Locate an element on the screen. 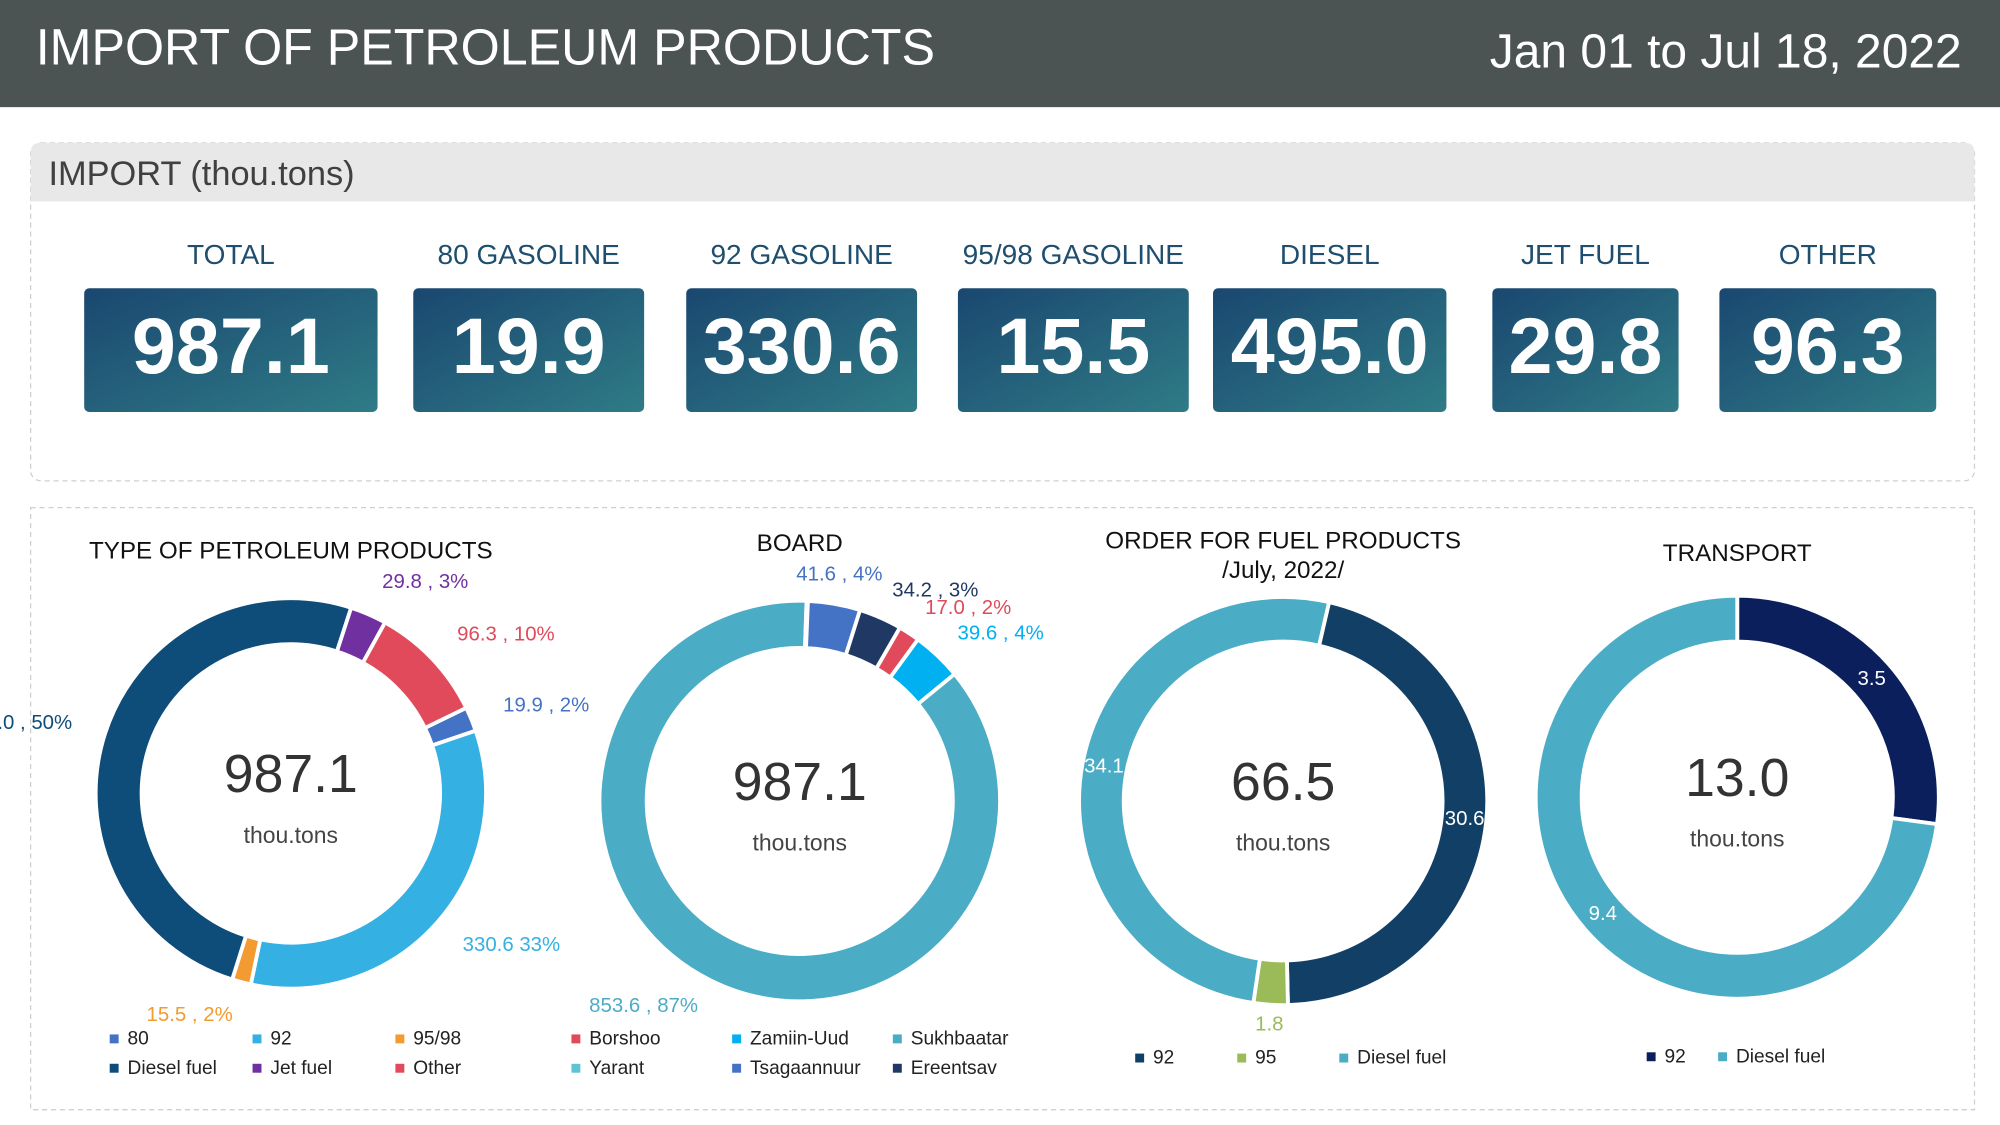 Image resolution: width=2000 pixels, height=1125 pixels. data-label: 34.1 is located at coordinates (1104, 767).